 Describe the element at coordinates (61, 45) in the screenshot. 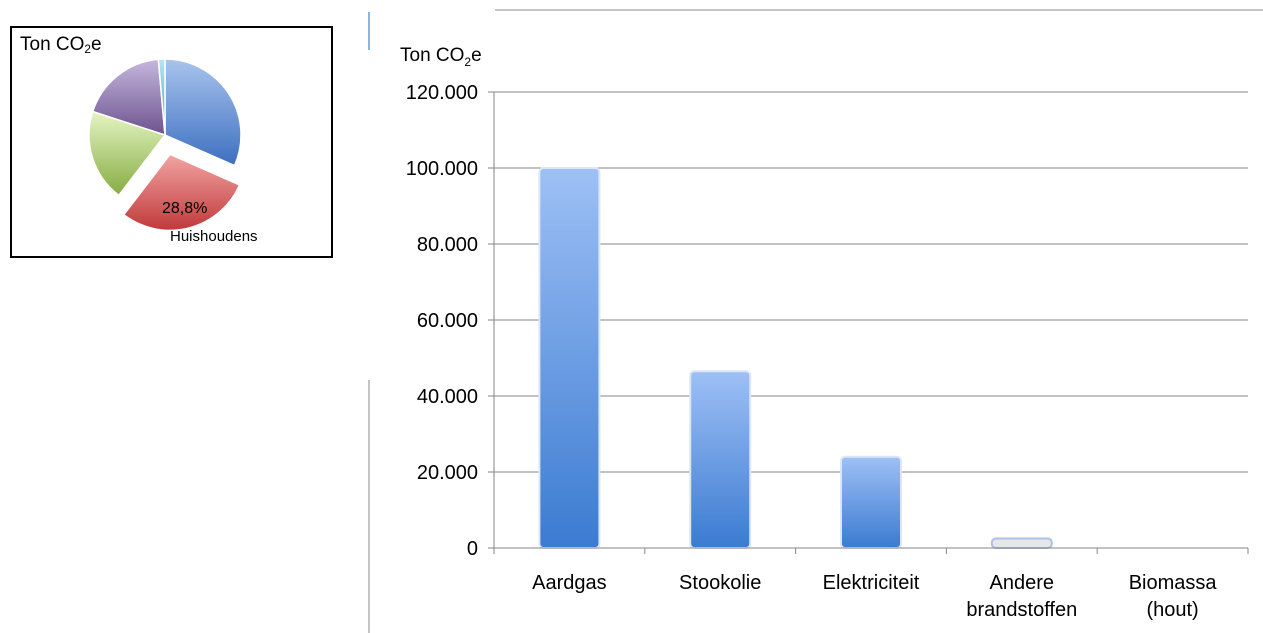

I see `pie-title: Ton CO2e` at that location.